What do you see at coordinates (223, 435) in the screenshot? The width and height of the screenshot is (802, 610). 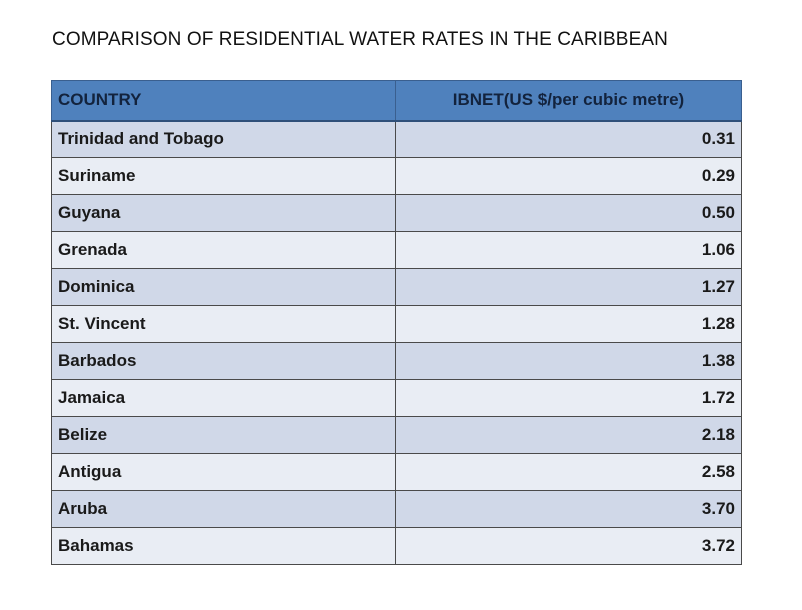 I see `country-cell: Belize` at bounding box center [223, 435].